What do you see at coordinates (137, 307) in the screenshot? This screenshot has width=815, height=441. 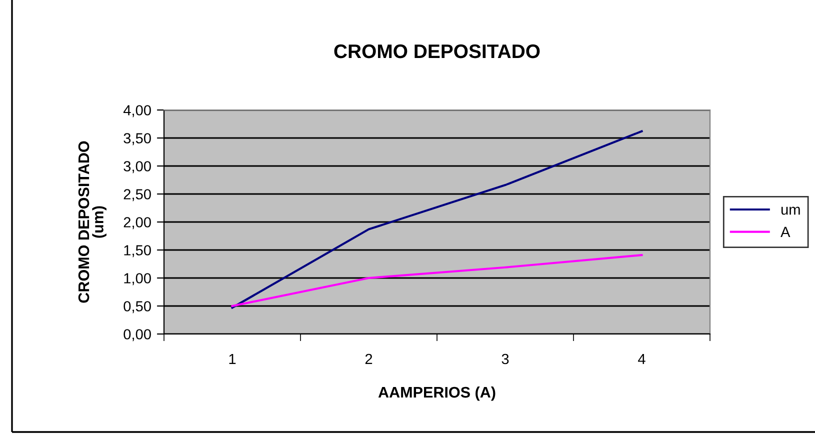 I see `y-tick-label: 0,50` at bounding box center [137, 307].